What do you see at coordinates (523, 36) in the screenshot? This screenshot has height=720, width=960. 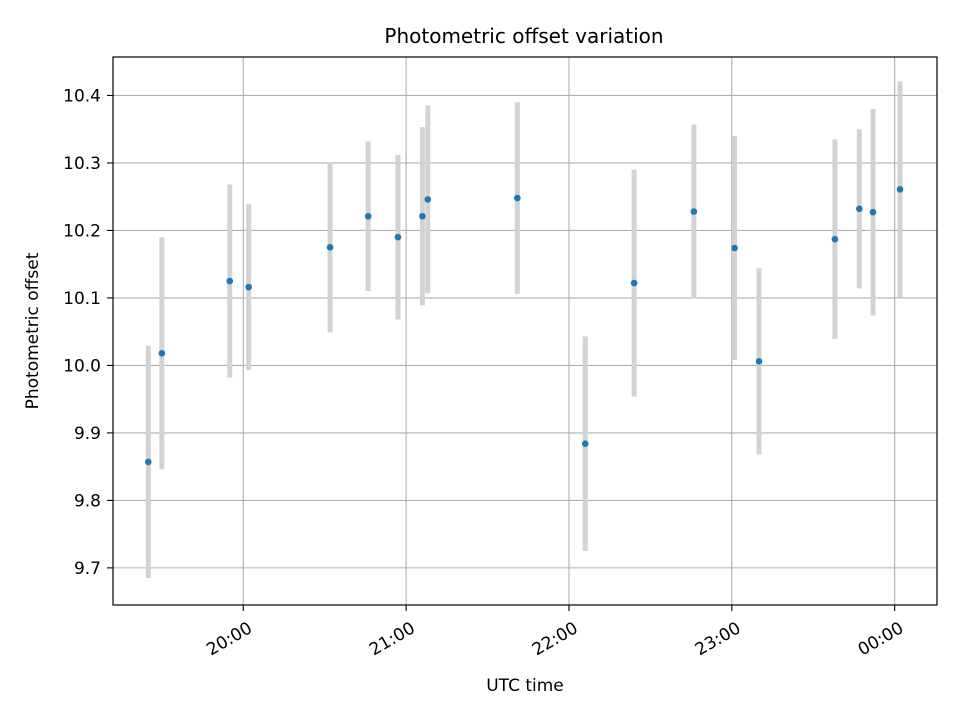 I see `chart-title: Photometric offset variation` at bounding box center [523, 36].